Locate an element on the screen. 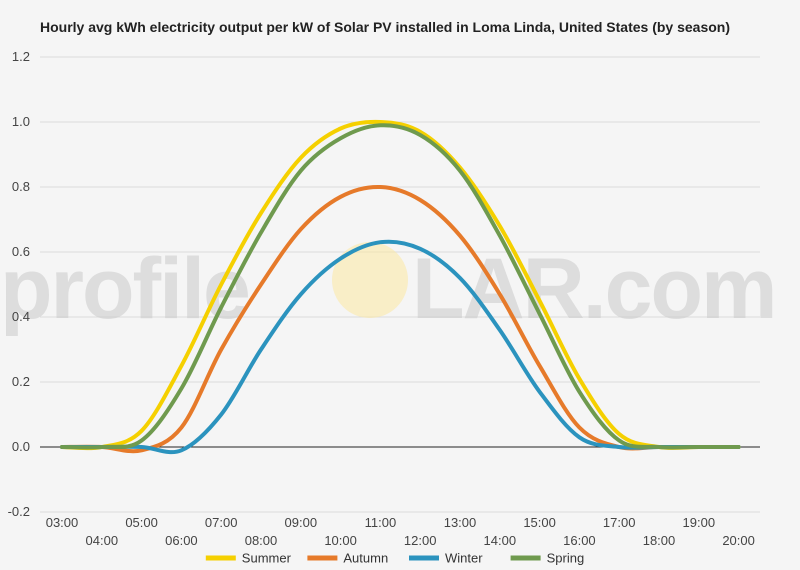 This screenshot has height=570, width=800. legend-item-summer: Summer is located at coordinates (248, 558).